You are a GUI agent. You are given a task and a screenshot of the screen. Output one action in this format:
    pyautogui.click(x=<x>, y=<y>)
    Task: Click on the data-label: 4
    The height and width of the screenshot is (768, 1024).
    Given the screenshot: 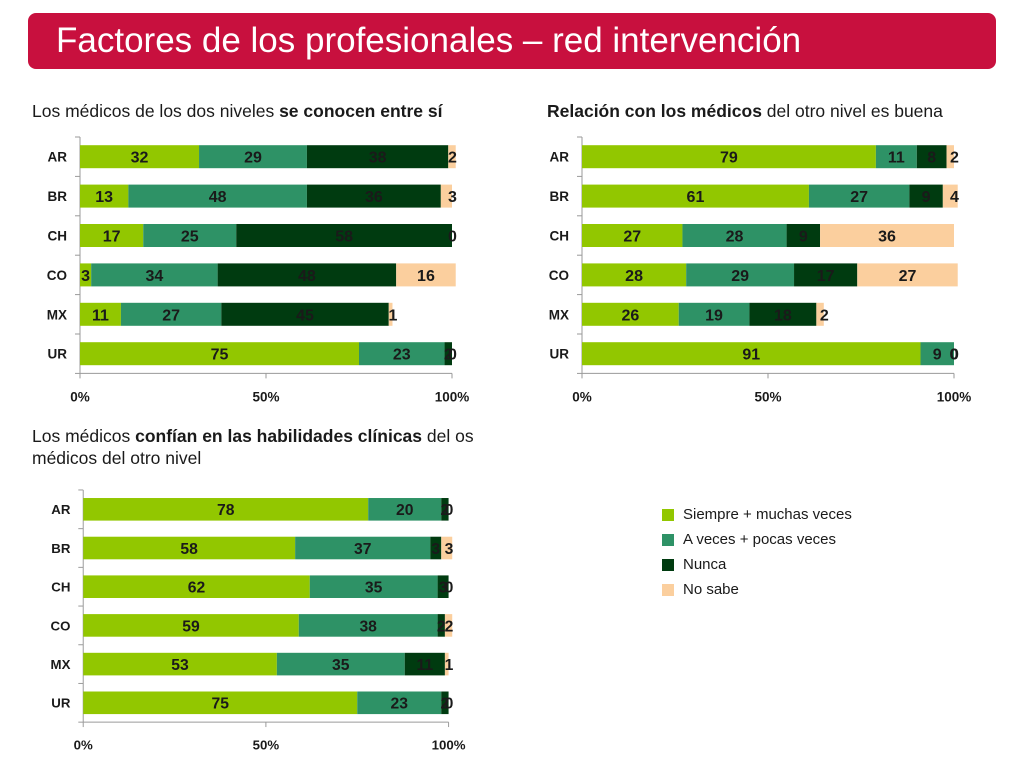 What is the action you would take?
    pyautogui.click(x=954, y=197)
    